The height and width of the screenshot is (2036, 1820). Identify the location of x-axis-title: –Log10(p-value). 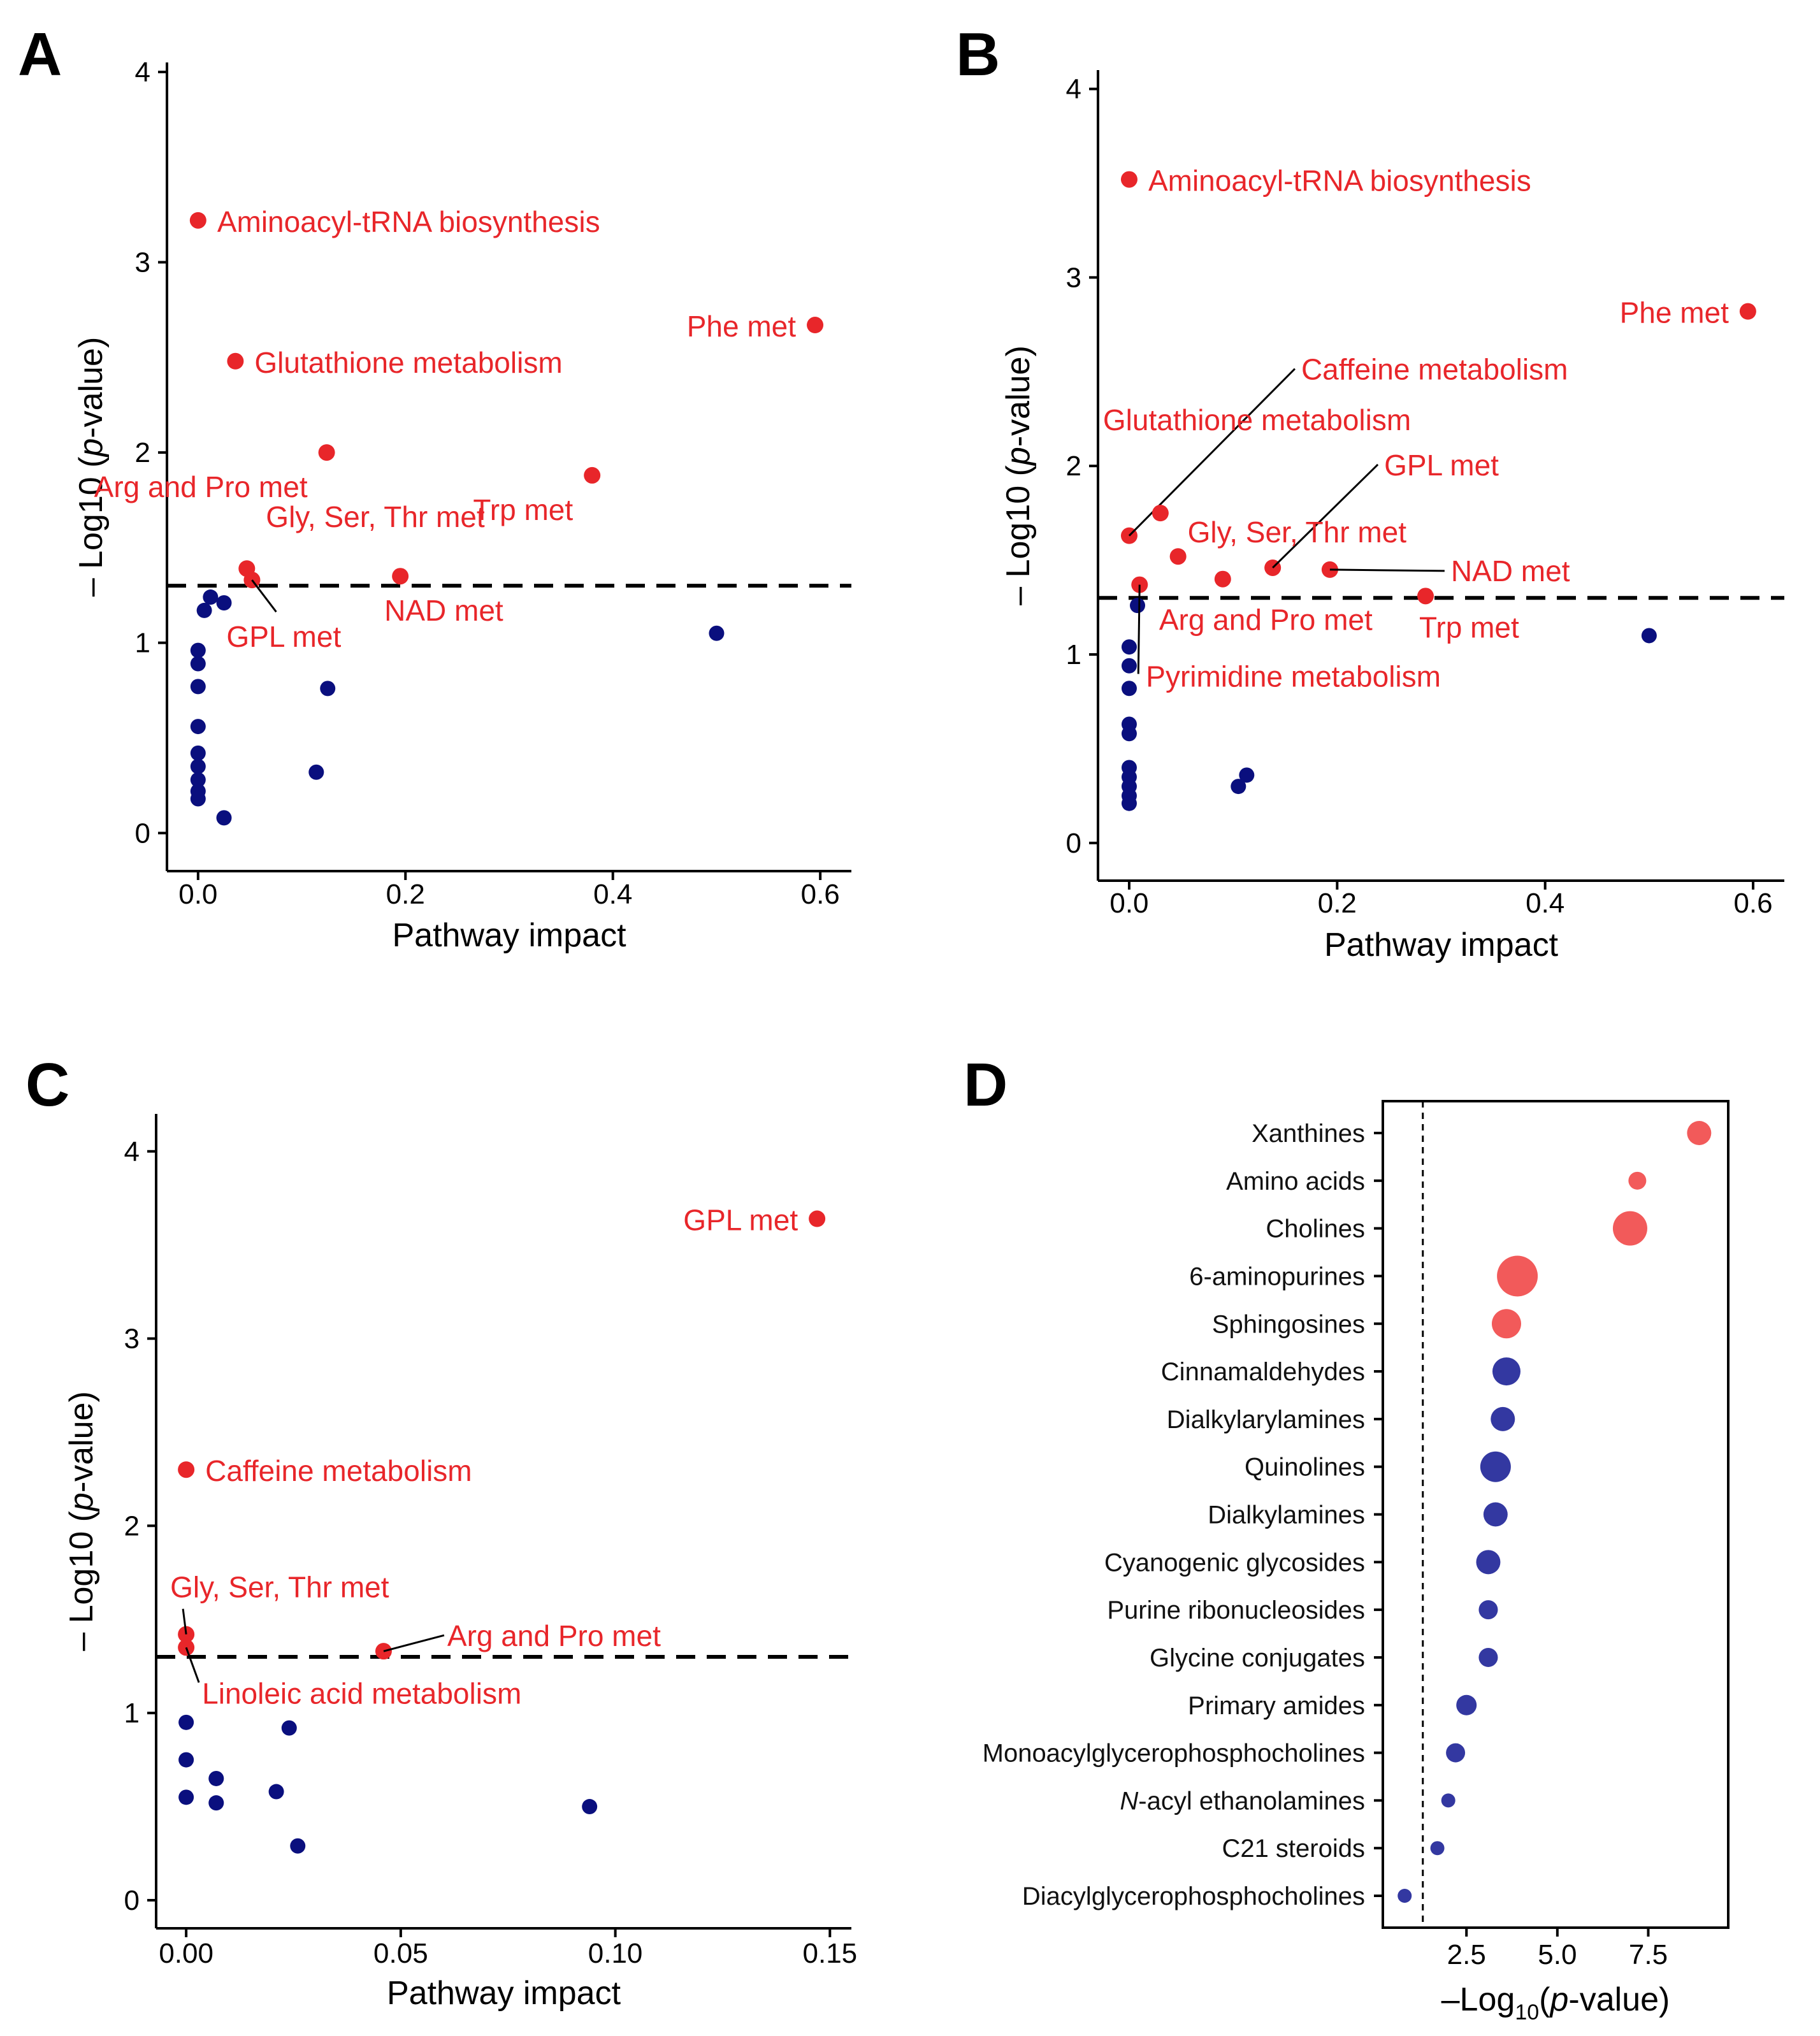
(1555, 2003).